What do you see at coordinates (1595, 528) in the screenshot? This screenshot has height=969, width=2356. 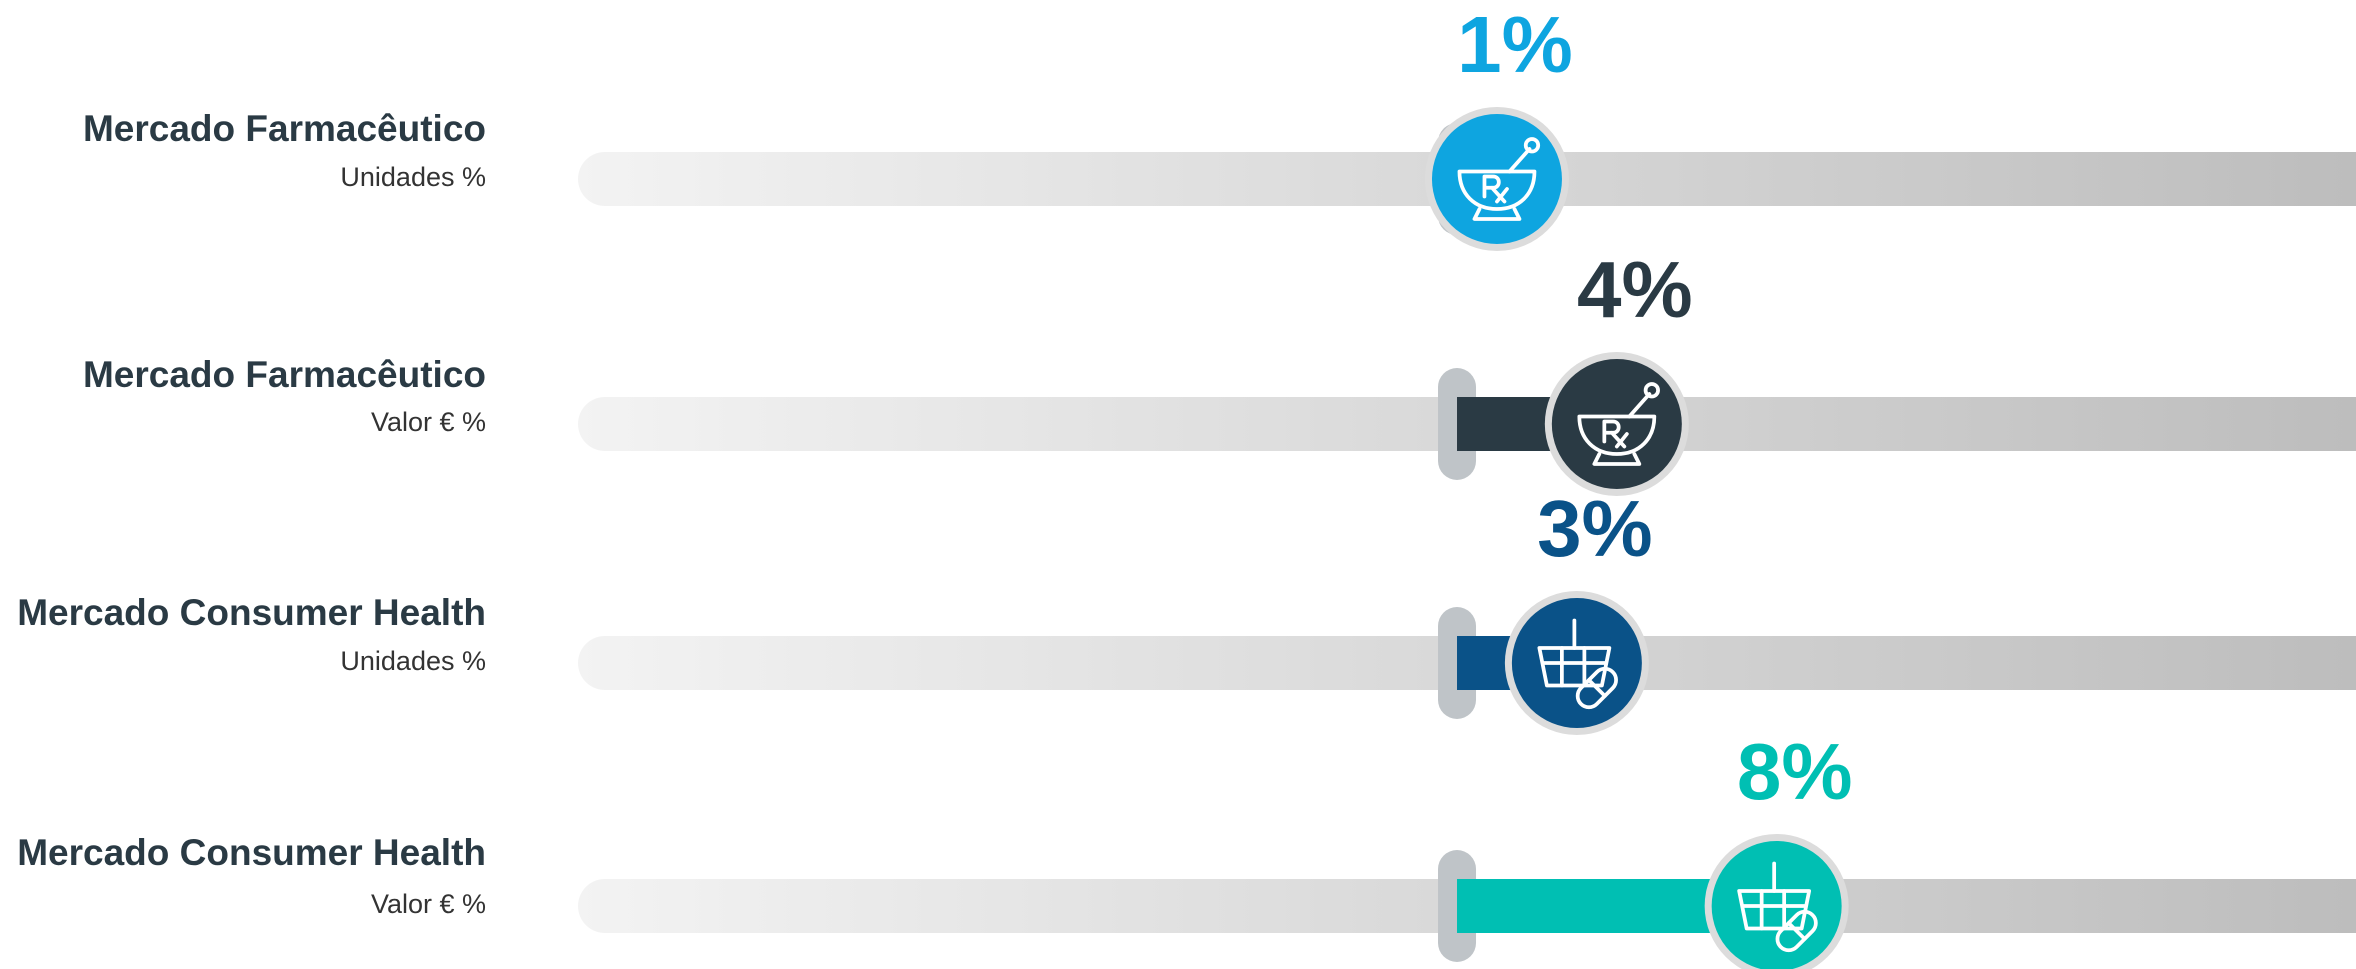 I see `value-label: 3%` at bounding box center [1595, 528].